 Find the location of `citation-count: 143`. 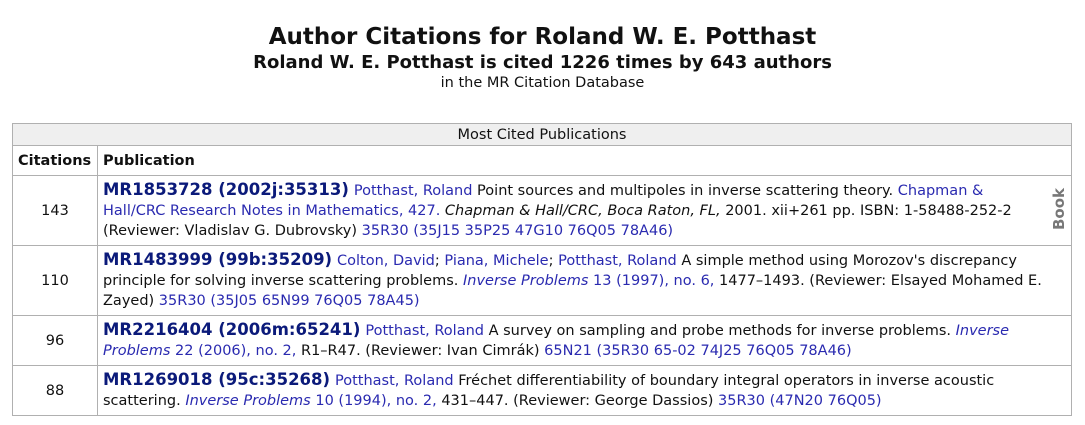

citation-count: 143 is located at coordinates (55, 210).